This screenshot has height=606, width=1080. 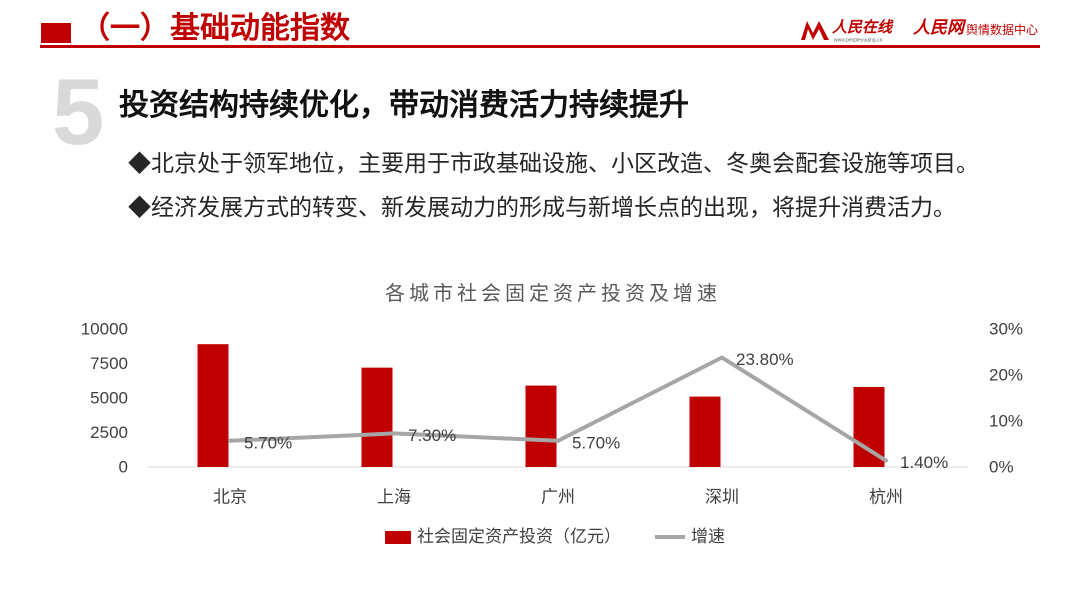 I want to click on people-online-logo-text: 人民在线, so click(x=862, y=27).